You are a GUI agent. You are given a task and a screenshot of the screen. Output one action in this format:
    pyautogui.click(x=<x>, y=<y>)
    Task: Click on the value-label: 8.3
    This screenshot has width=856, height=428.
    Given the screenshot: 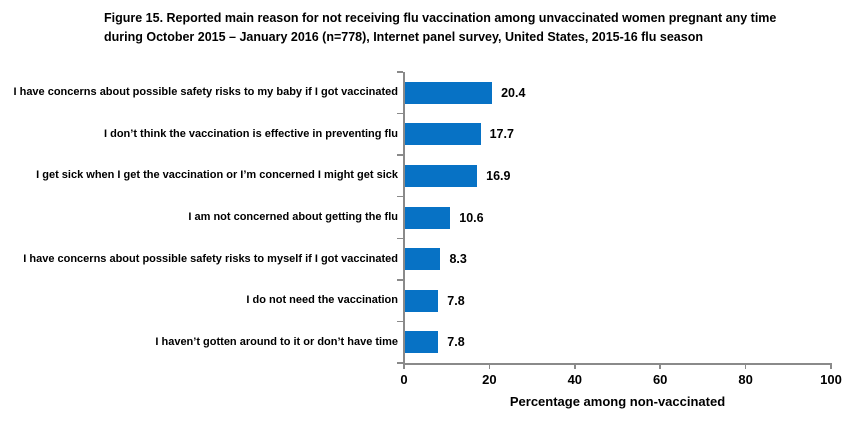 What is the action you would take?
    pyautogui.click(x=458, y=259)
    